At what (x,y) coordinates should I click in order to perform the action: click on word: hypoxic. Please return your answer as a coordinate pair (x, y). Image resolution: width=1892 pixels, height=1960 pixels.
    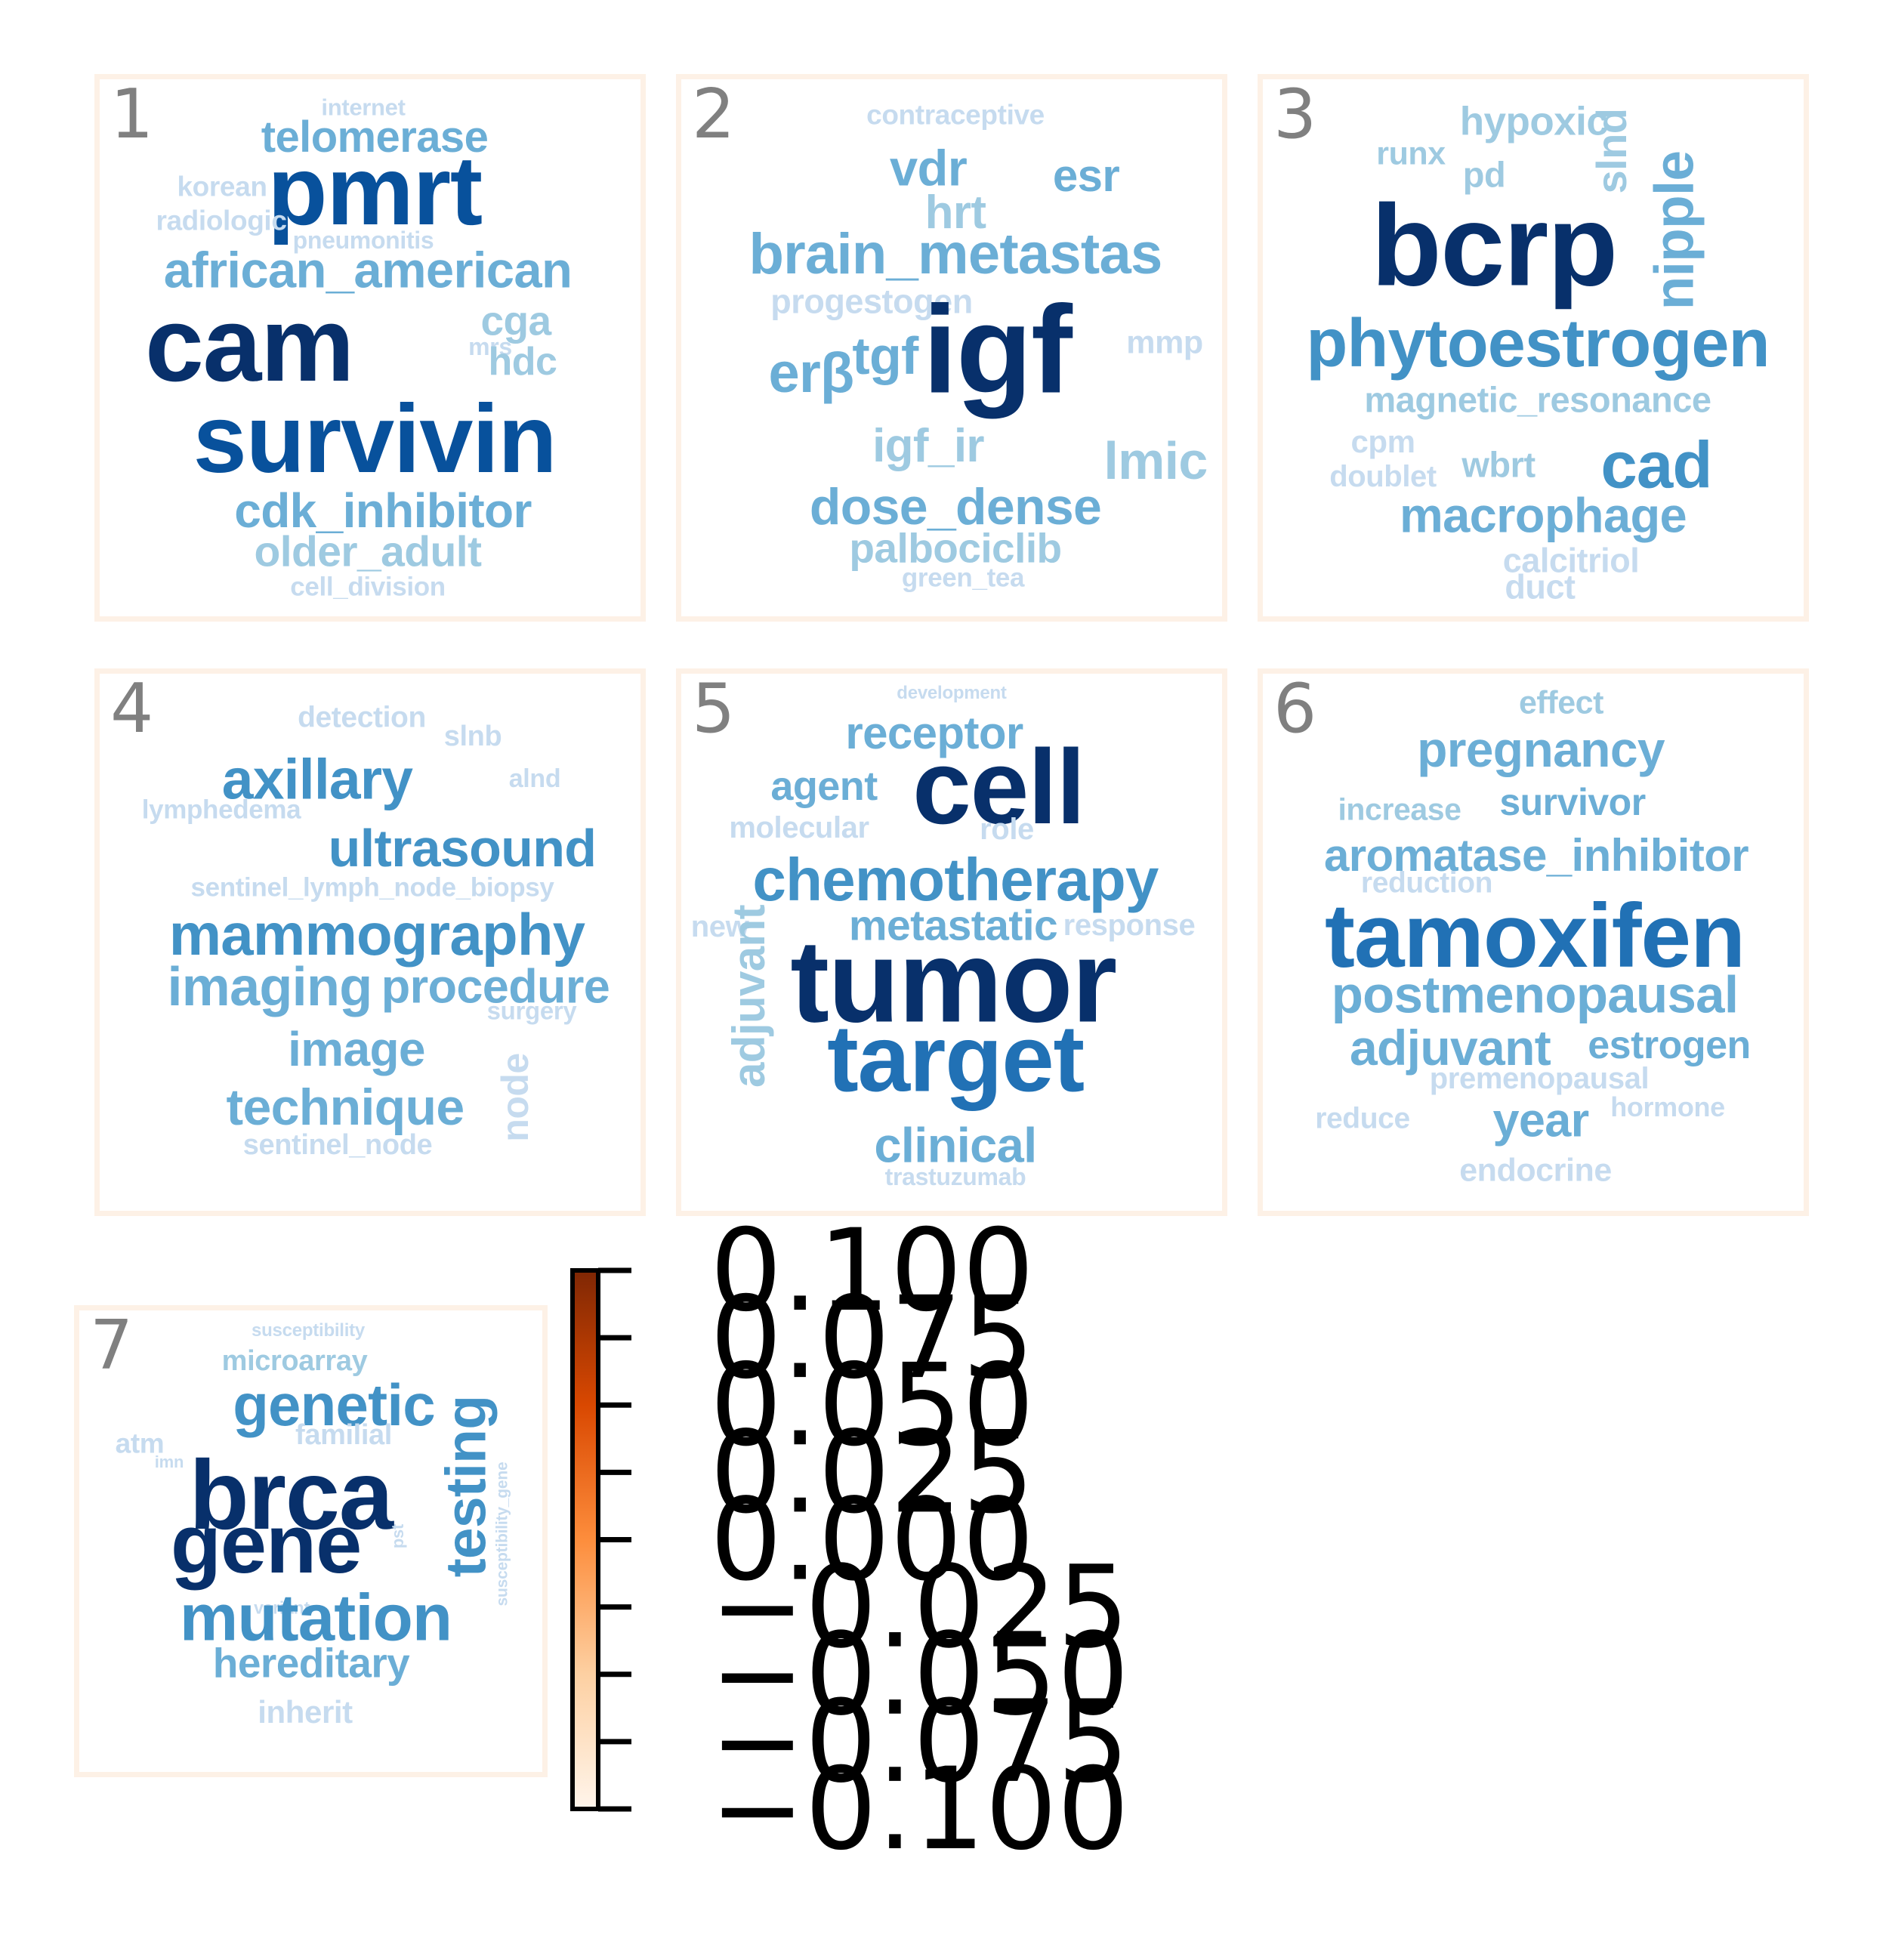
    Looking at the image, I should click on (1534, 122).